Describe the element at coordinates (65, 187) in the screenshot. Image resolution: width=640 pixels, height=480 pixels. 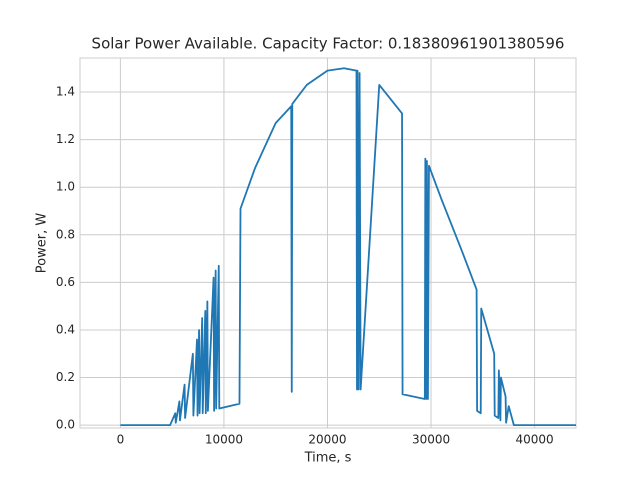
I see `y-tick-label: 1.0` at that location.